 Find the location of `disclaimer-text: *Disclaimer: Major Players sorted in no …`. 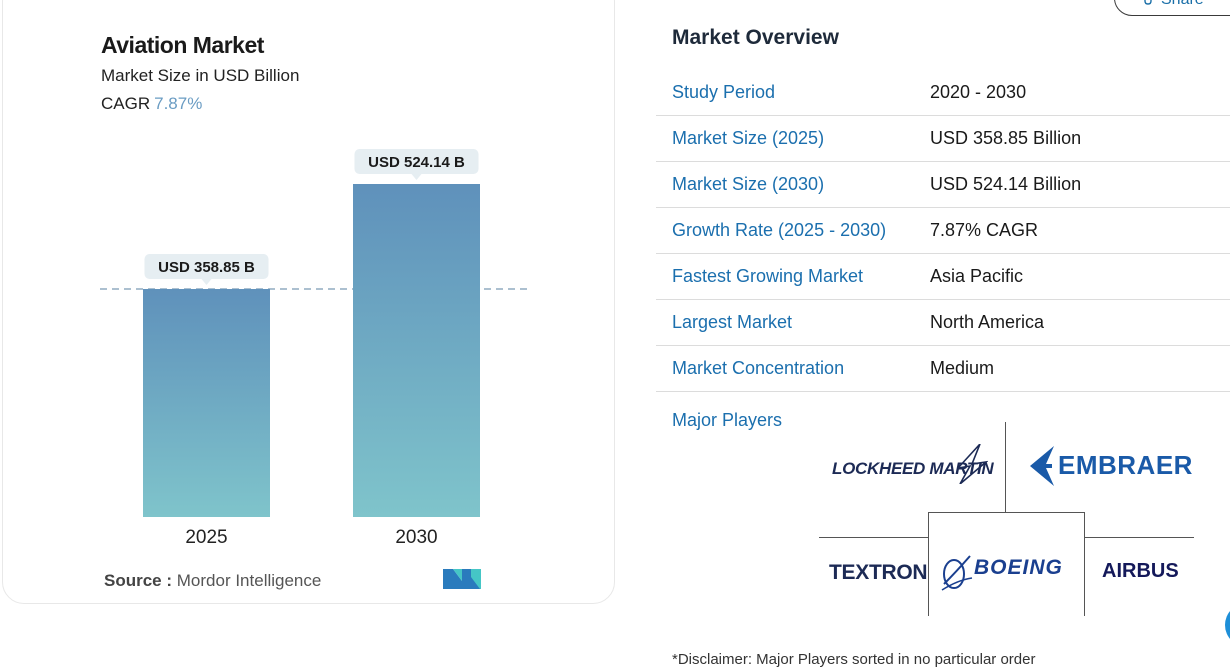

disclaimer-text: *Disclaimer: Major Players sorted in no … is located at coordinates (854, 659).